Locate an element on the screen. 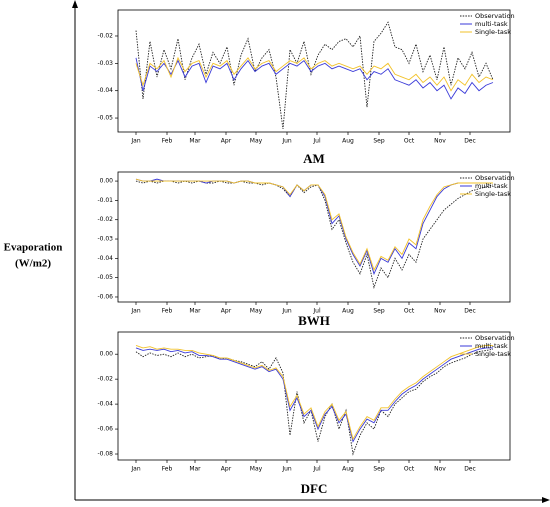  y-tick-label: -0.08 is located at coordinates (105, 454).